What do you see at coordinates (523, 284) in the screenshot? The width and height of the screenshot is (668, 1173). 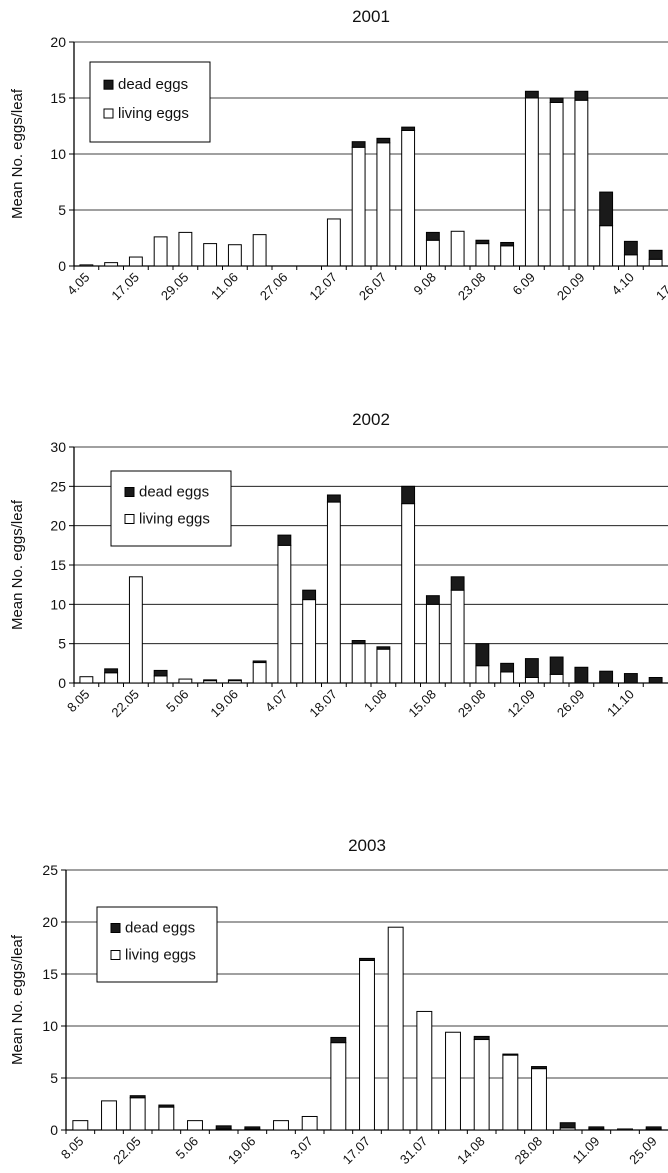 I see `x-tick-label: 6.09` at bounding box center [523, 284].